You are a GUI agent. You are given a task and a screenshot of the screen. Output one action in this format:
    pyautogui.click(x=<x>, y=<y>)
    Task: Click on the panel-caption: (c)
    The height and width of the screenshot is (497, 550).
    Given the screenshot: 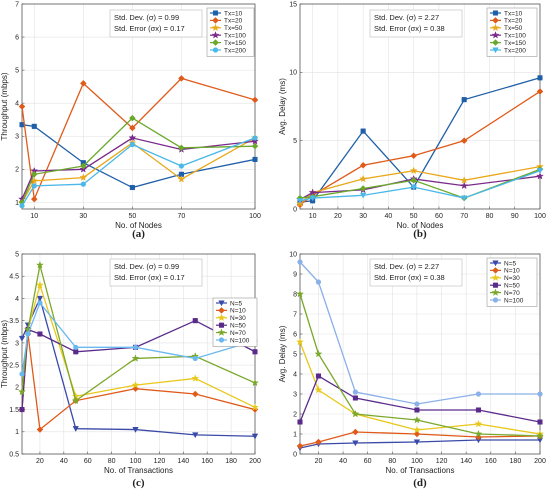 What is the action you would take?
    pyautogui.click(x=138, y=483)
    